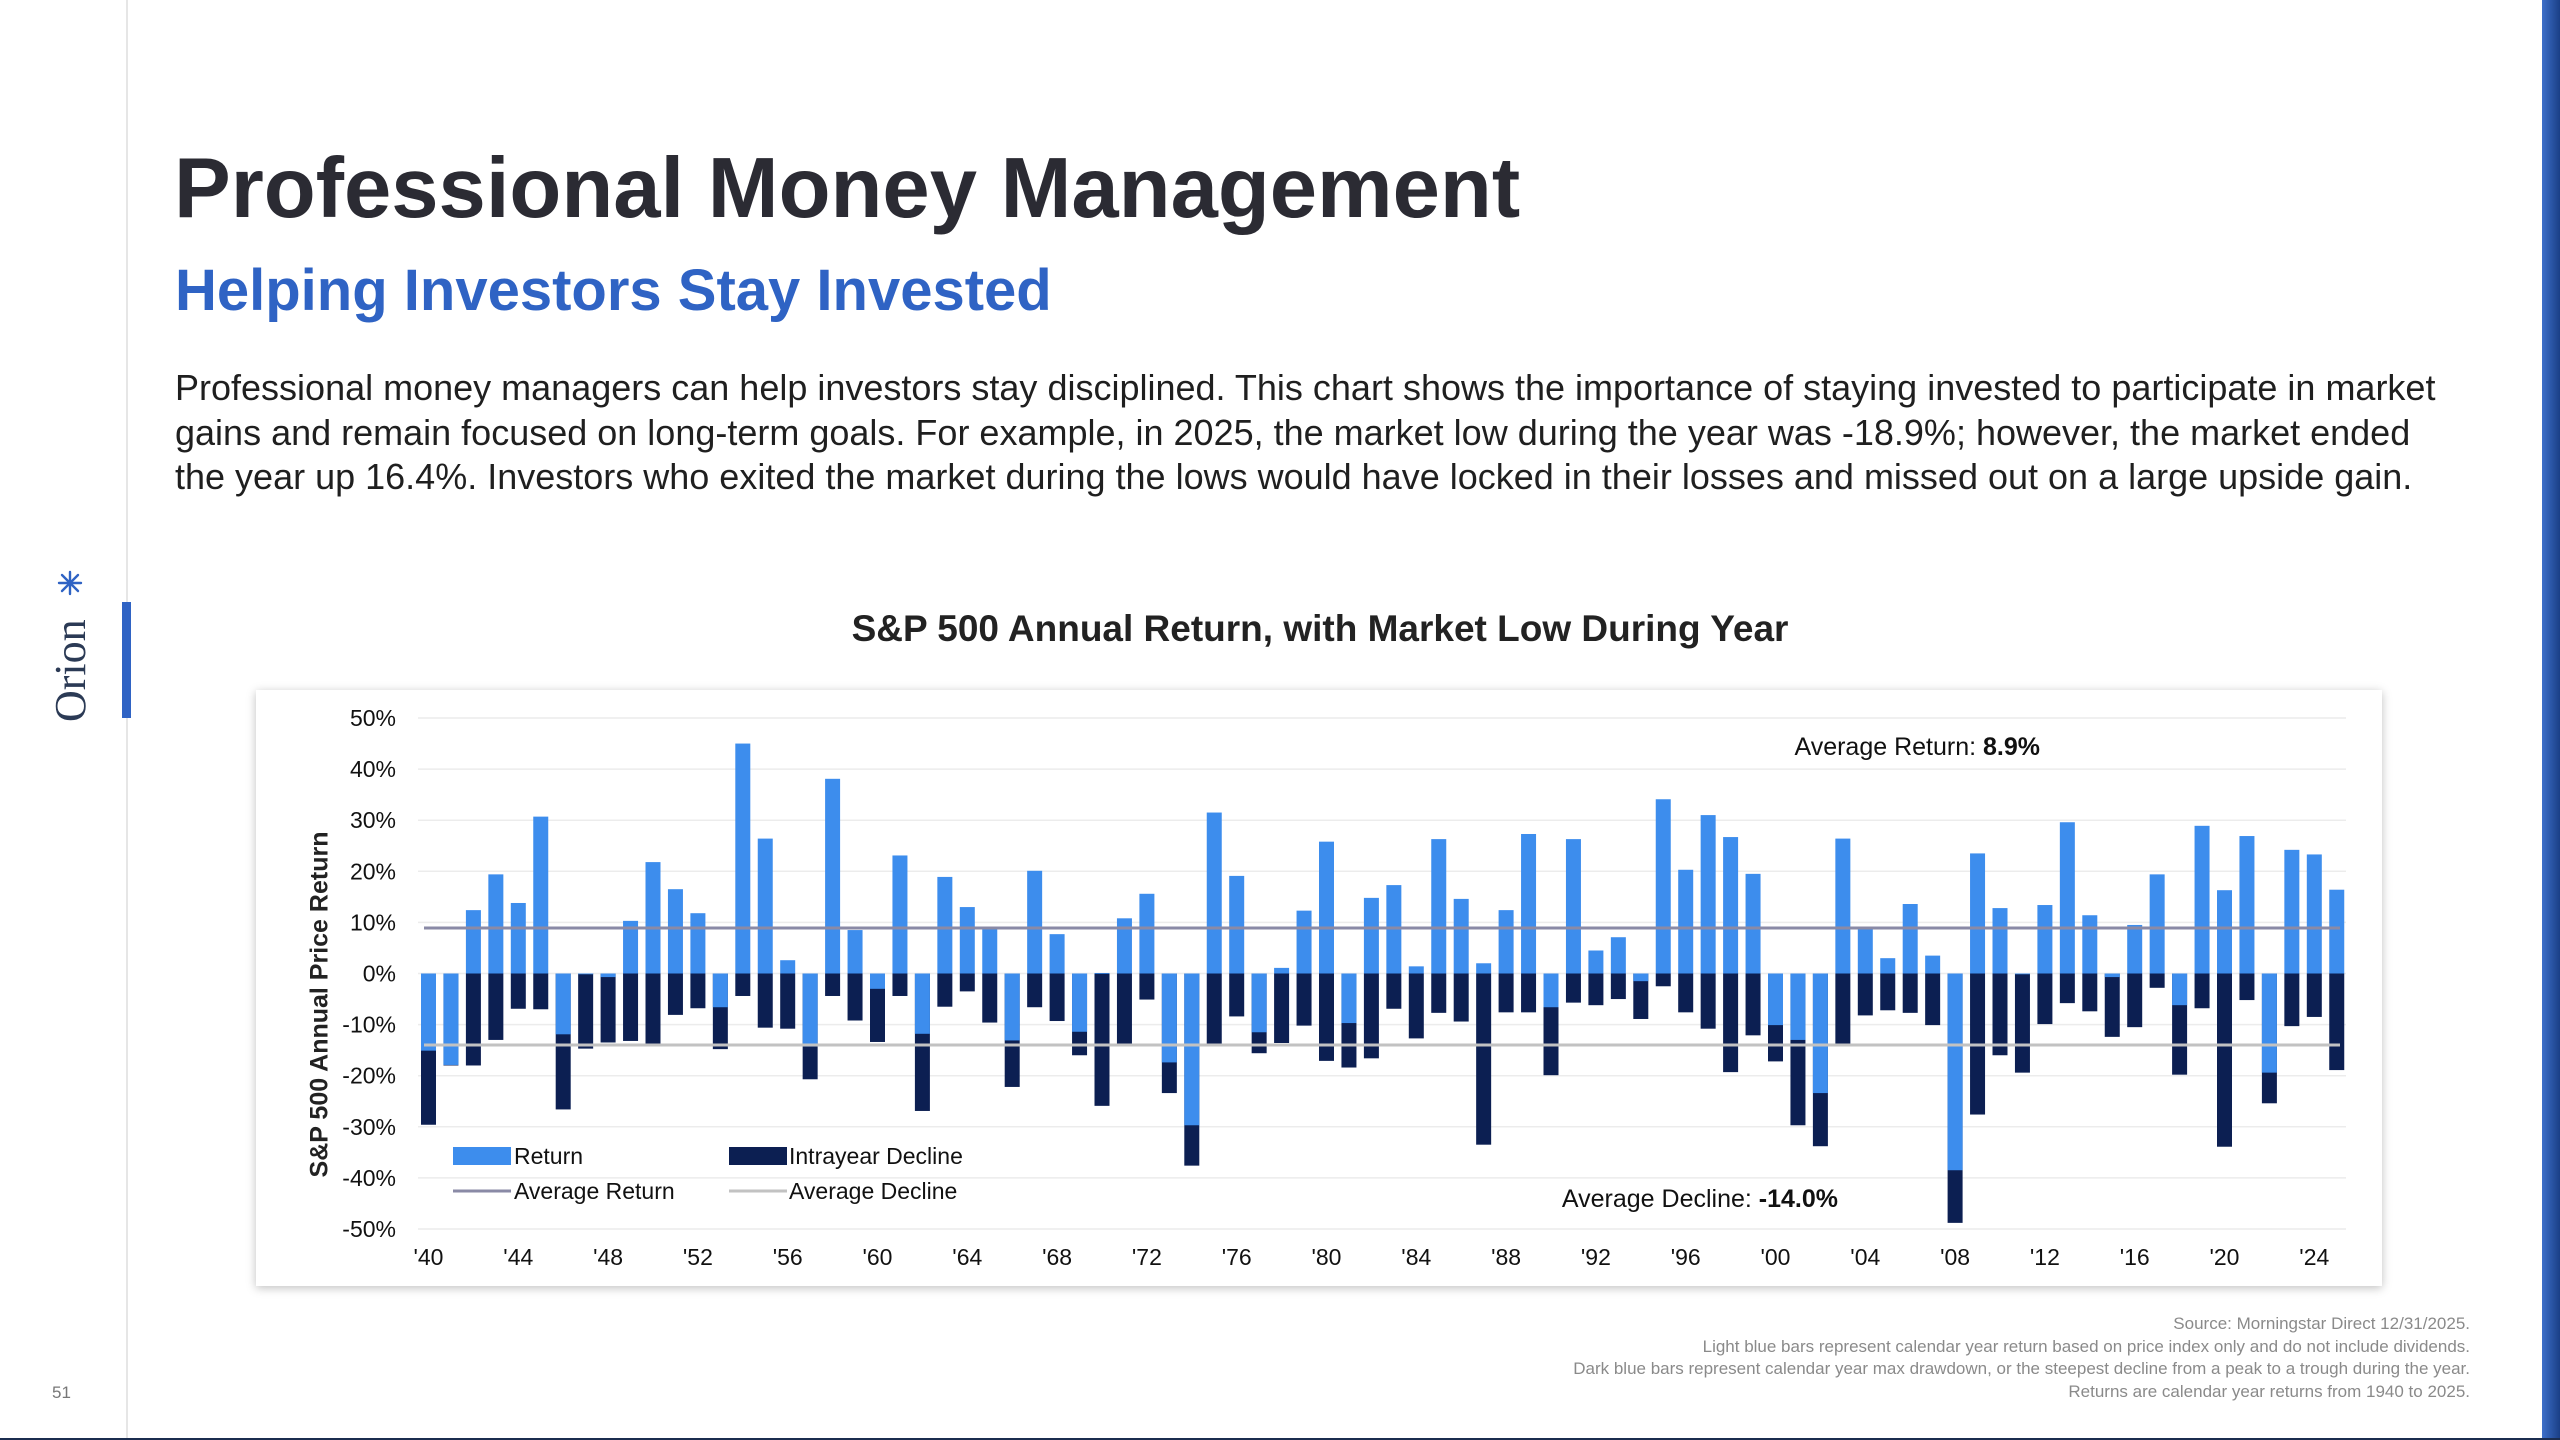 Image resolution: width=2560 pixels, height=1440 pixels. I want to click on y-tick-label: -40%, so click(369, 1178).